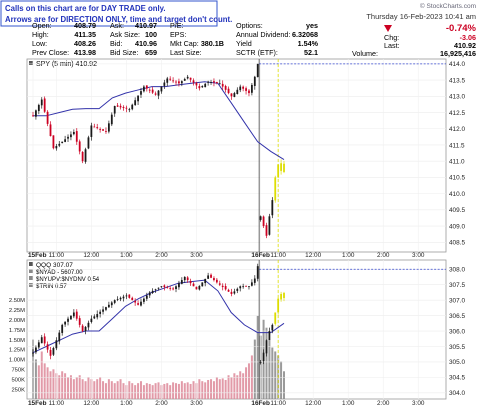 This screenshot has height=406, width=480. Describe the element at coordinates (457, 161) in the screenshot. I see `y-tick-label: 411.0` at that location.